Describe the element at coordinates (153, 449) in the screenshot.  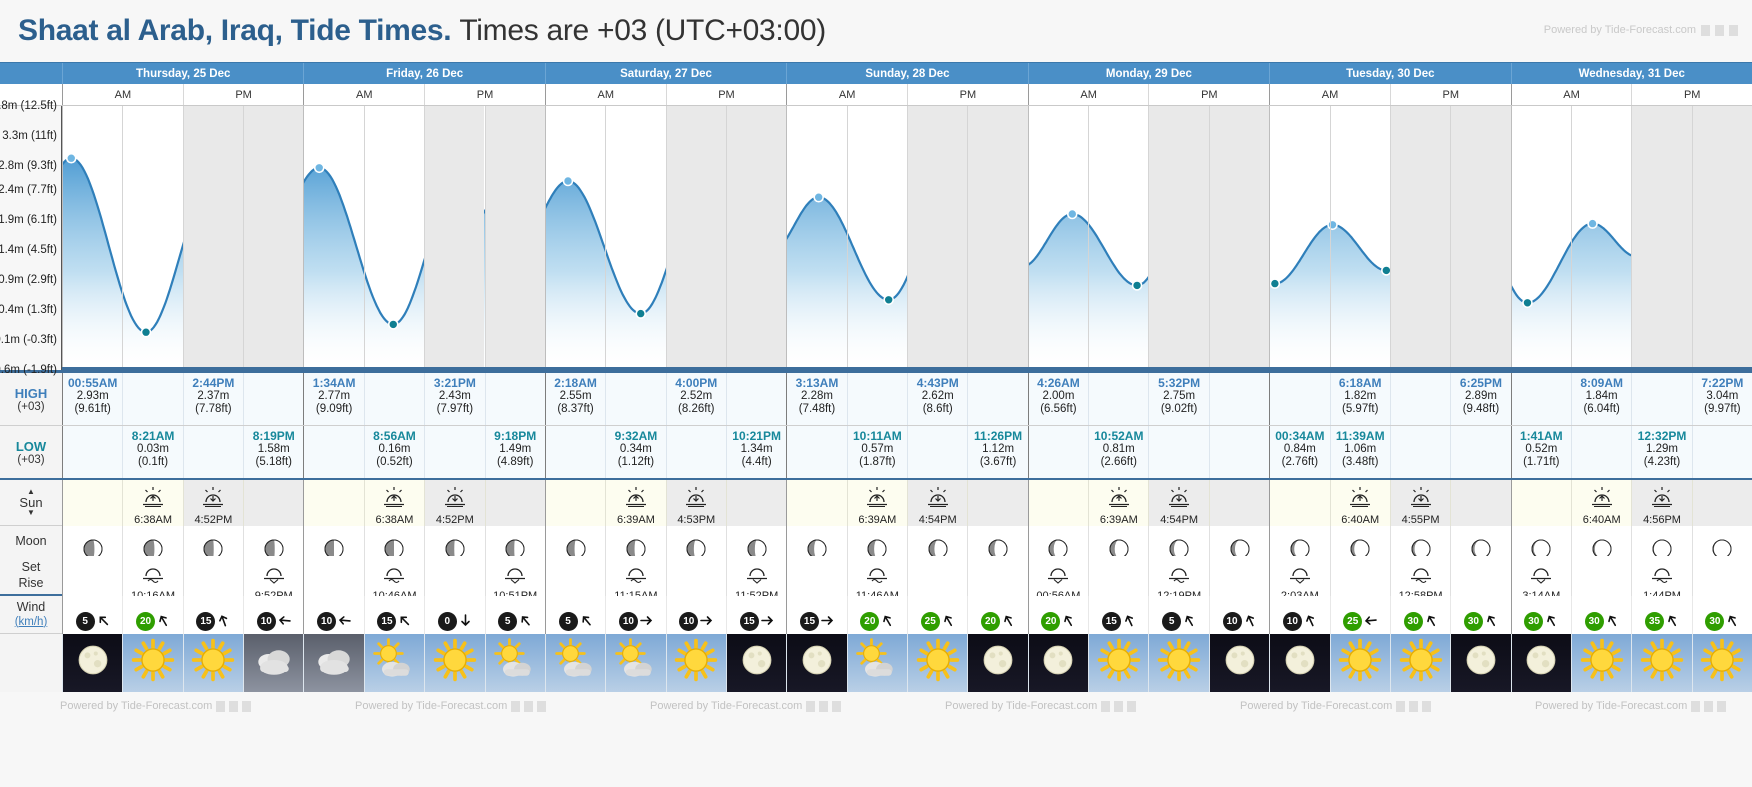
I see `low-tide-metres-1: 0.03m` at that location.